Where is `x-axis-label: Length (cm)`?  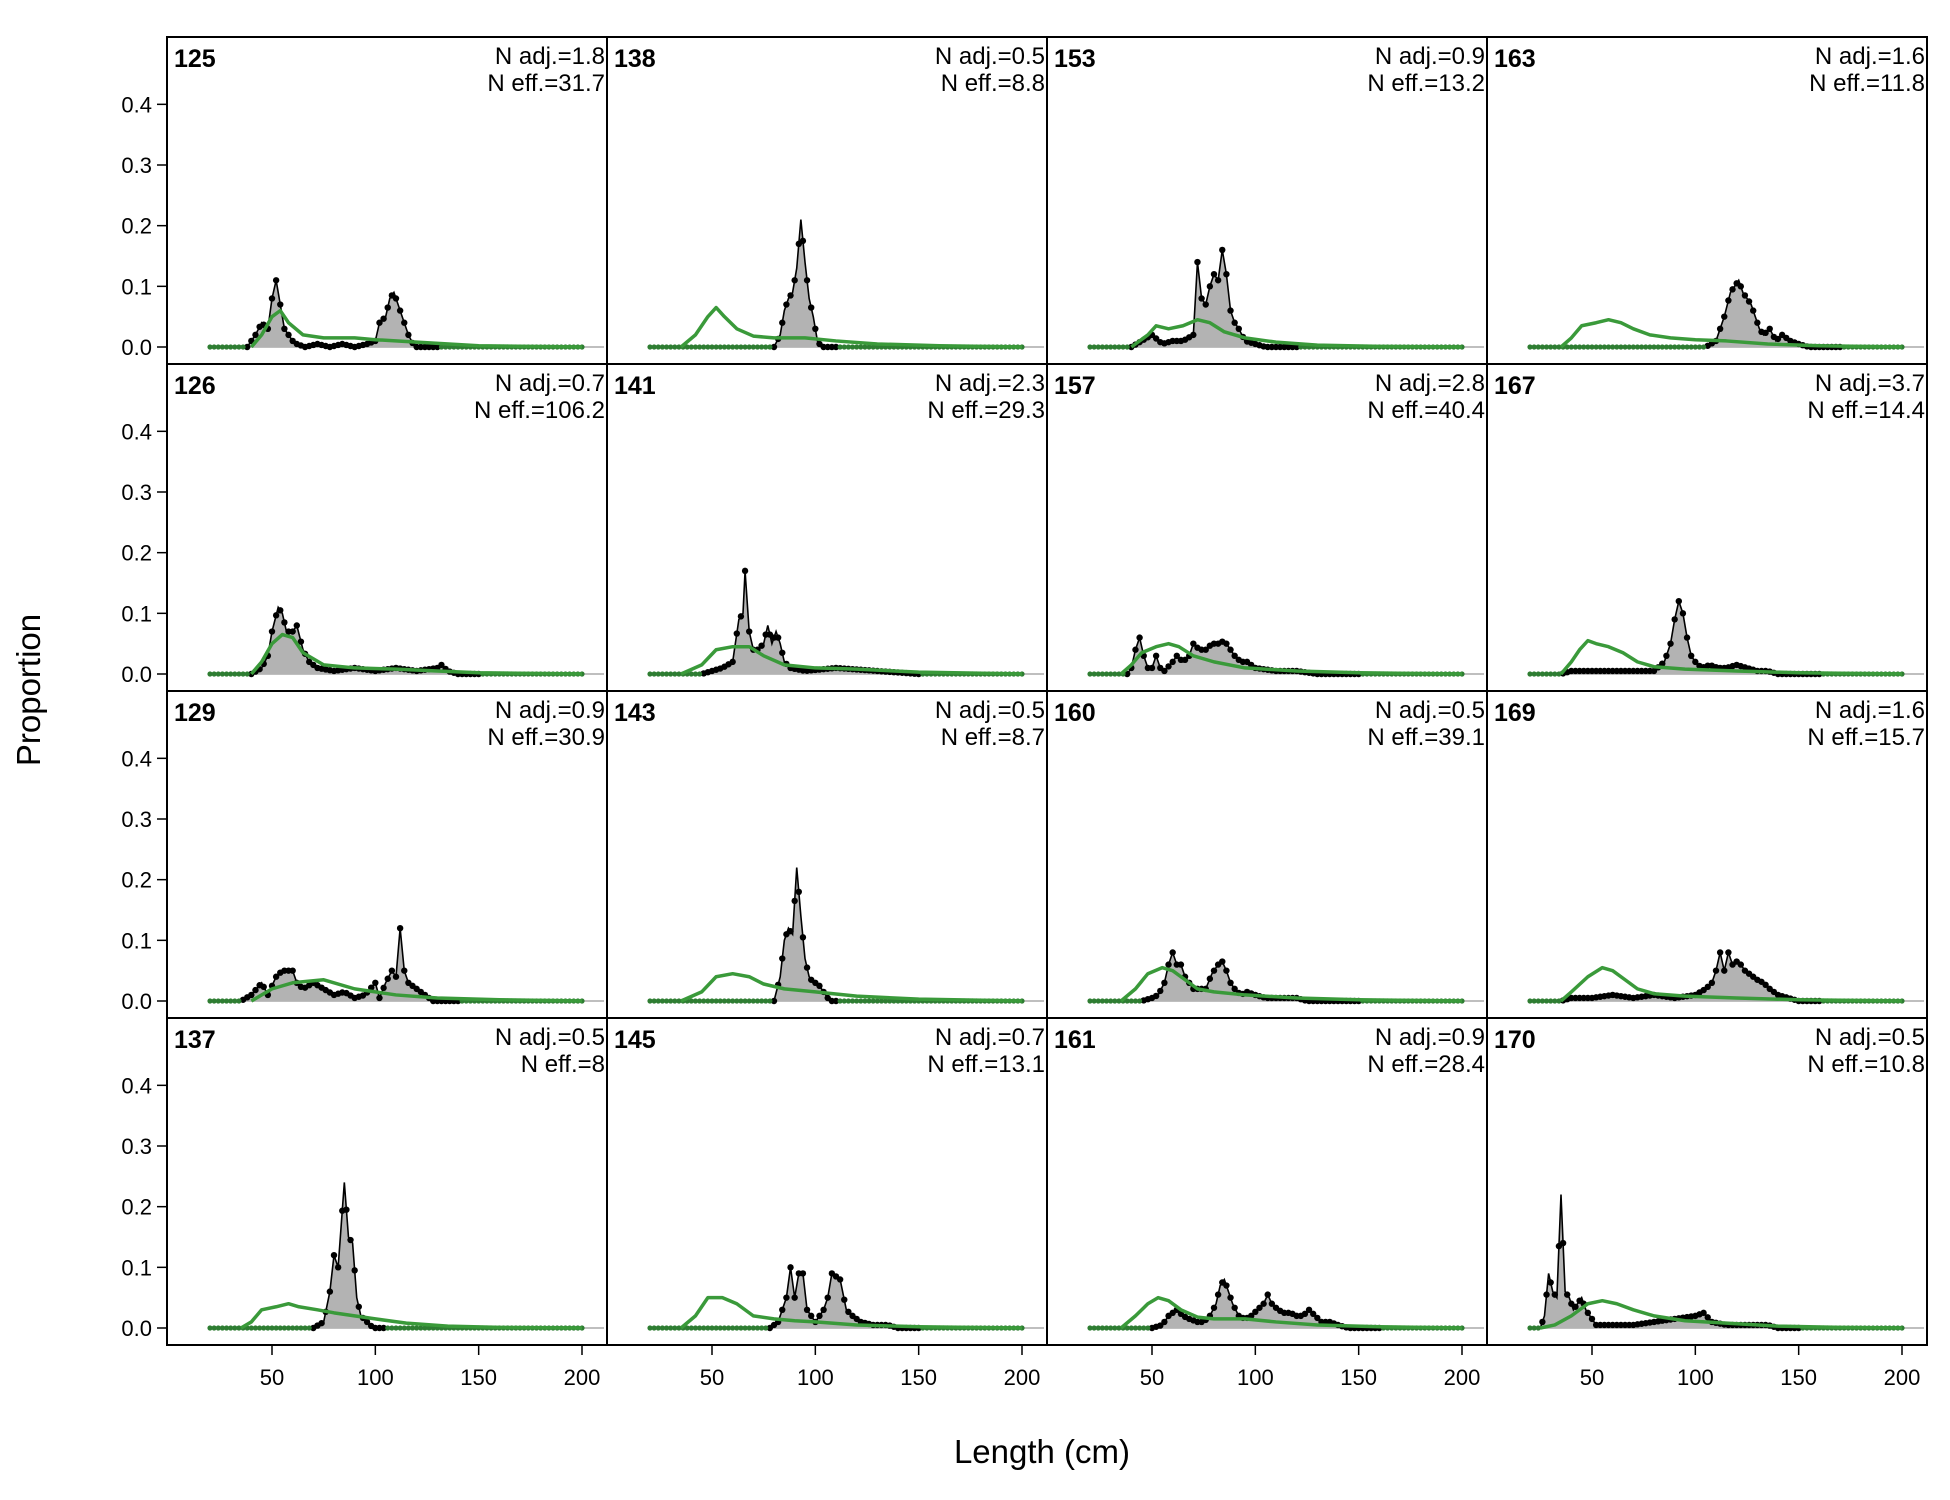
x-axis-label: Length (cm) is located at coordinates (1042, 1451).